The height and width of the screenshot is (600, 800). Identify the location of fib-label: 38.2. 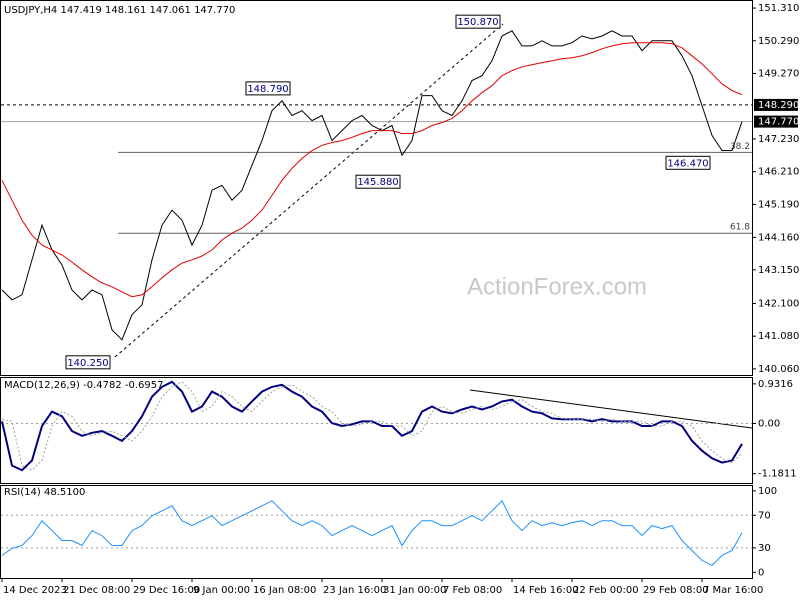
(740, 147).